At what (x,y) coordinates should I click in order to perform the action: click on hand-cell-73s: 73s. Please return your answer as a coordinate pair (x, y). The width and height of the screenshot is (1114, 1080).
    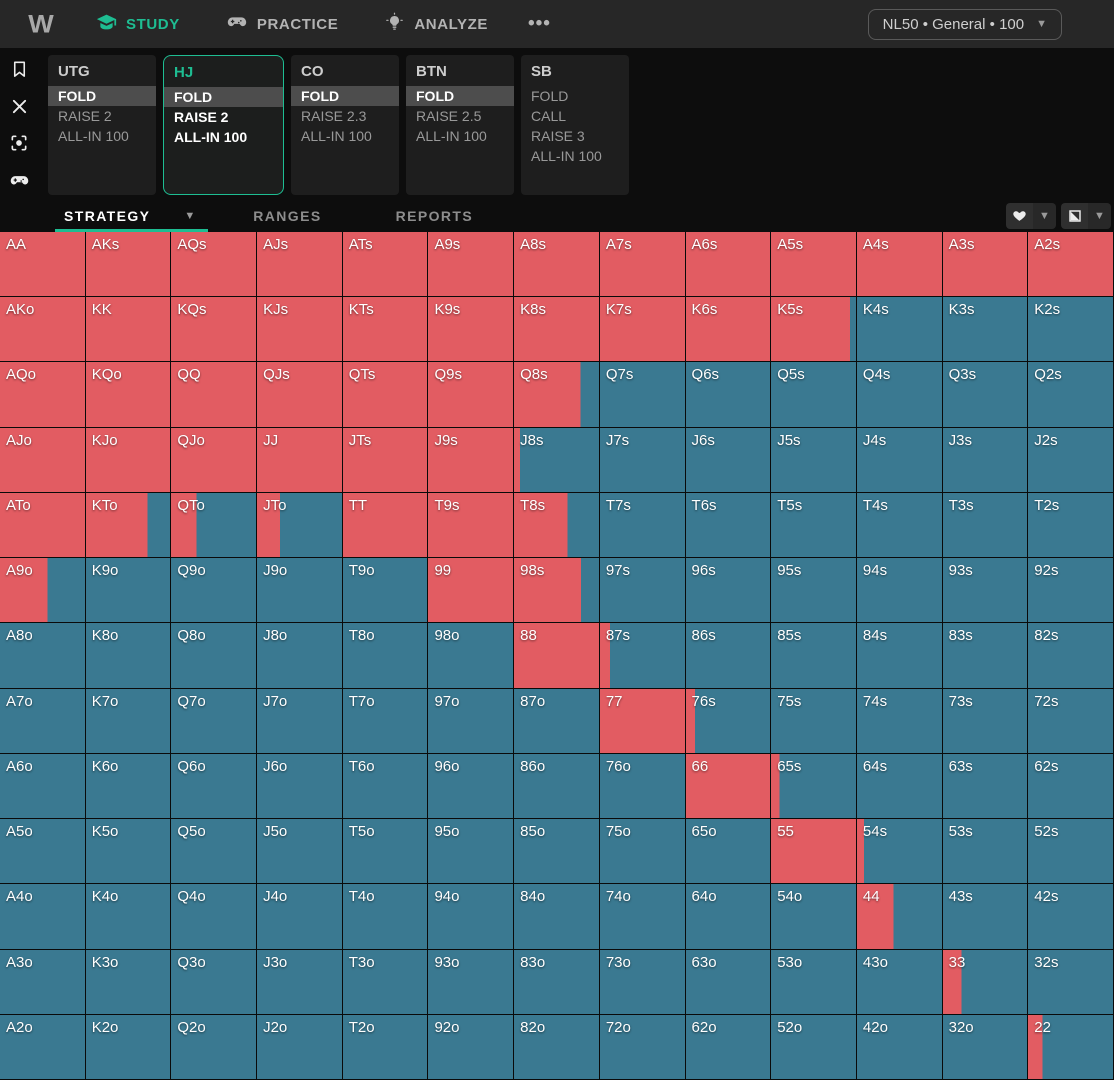
    Looking at the image, I should click on (985, 721).